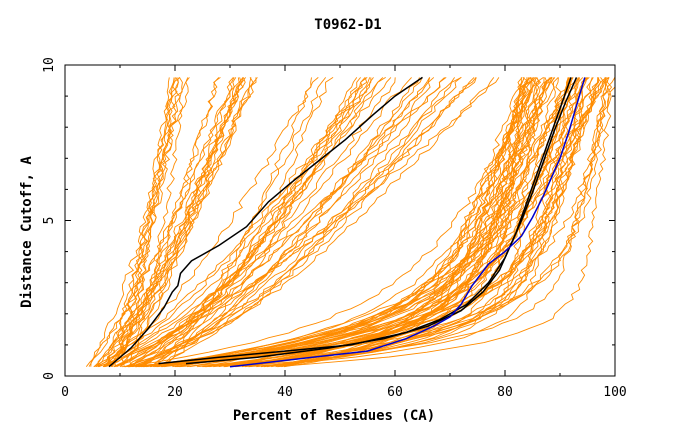  What do you see at coordinates (65, 392) in the screenshot?
I see `x-tick-label: 0` at bounding box center [65, 392].